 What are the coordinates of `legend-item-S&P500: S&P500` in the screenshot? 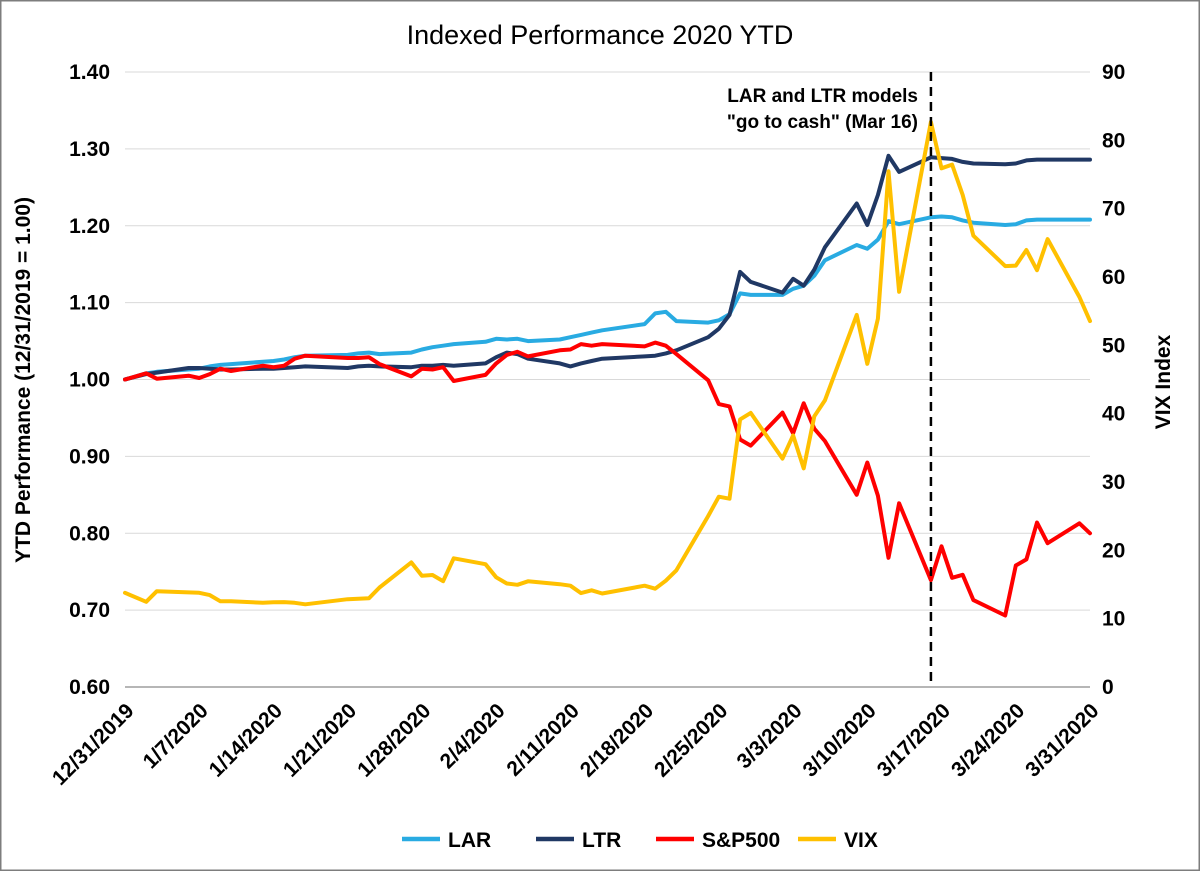 It's located at (718, 840).